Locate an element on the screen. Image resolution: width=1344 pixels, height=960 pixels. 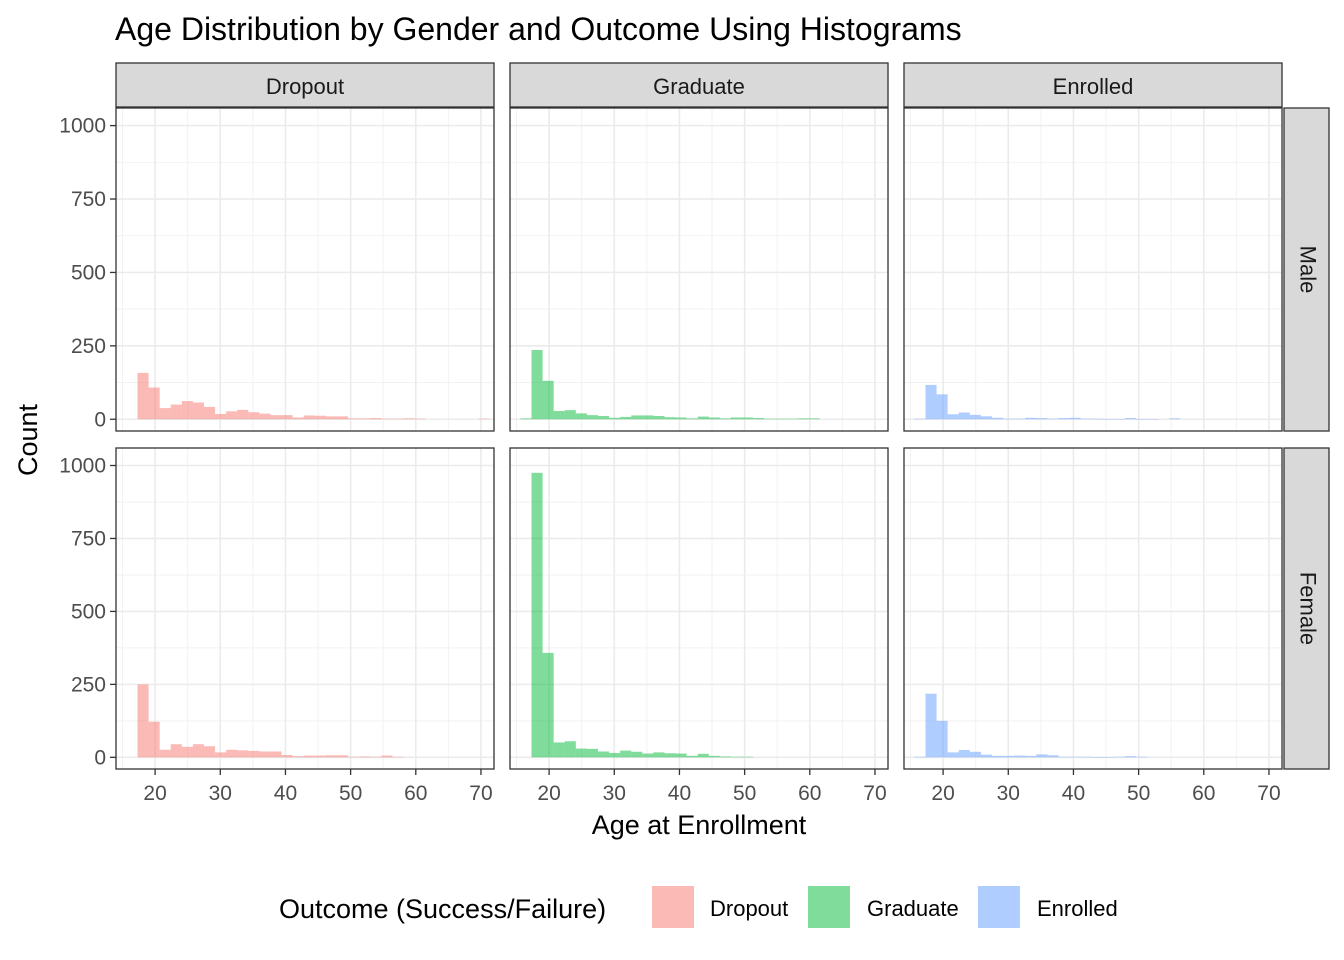
strip-label: Dropout is located at coordinates (305, 86).